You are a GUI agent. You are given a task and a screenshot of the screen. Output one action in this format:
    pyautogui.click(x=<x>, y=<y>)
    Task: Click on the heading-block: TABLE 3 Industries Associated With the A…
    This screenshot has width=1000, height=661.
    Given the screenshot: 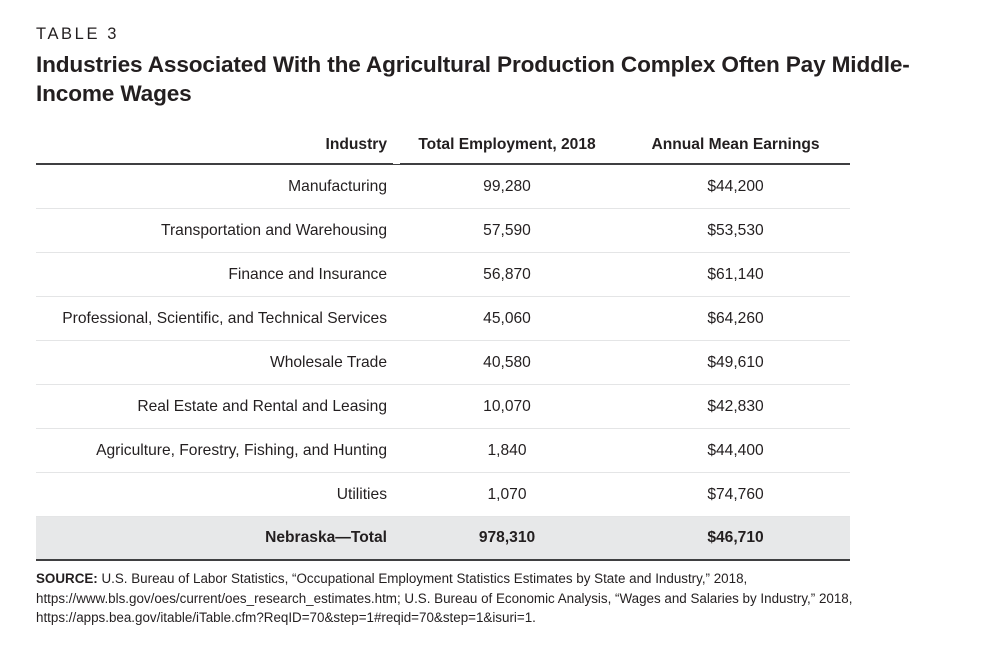 What is the action you would take?
    pyautogui.click(x=501, y=66)
    